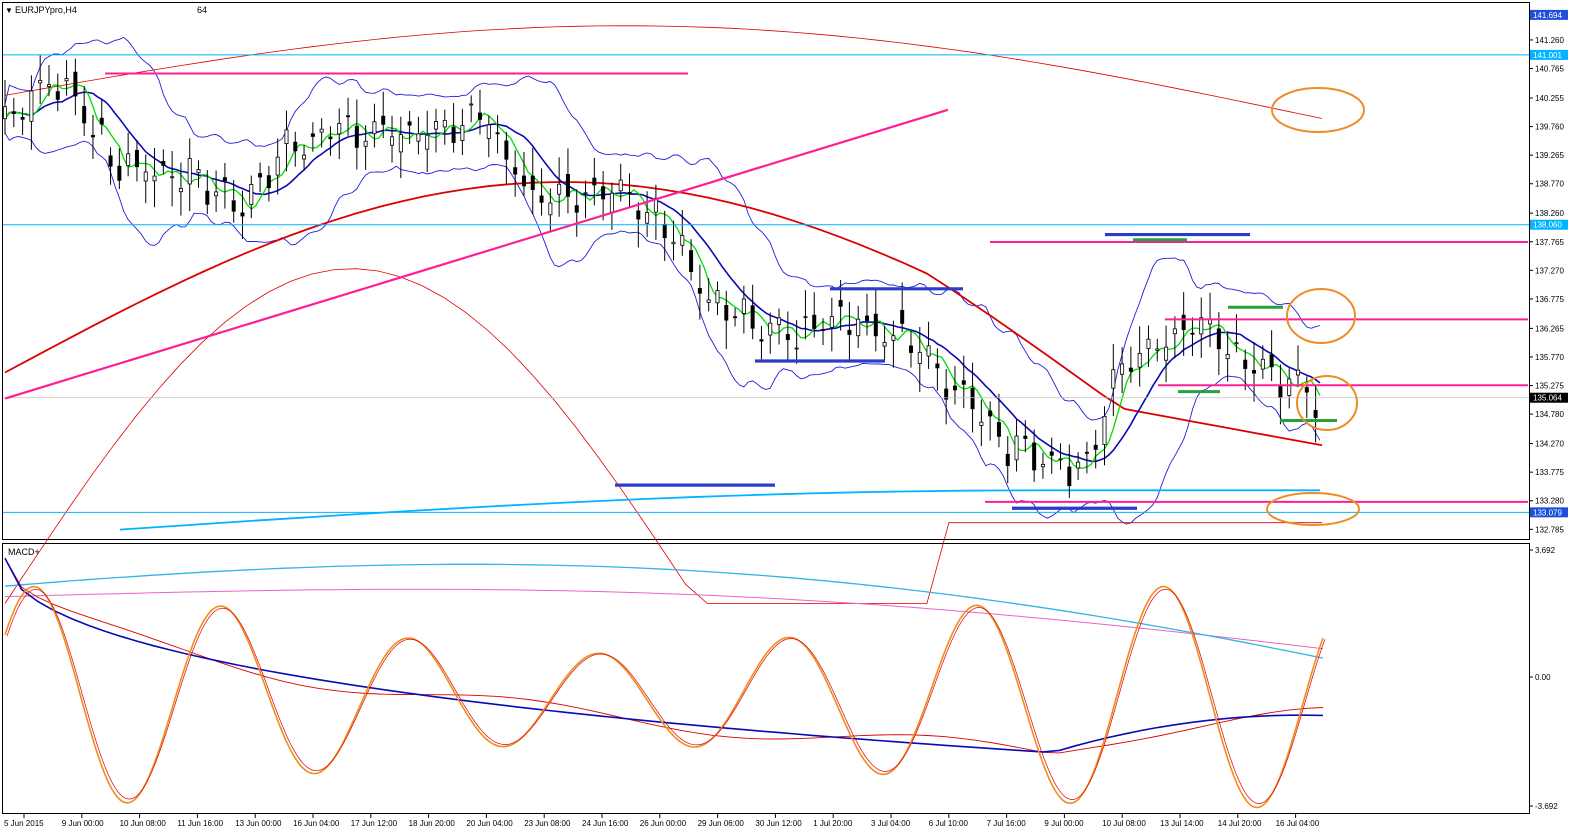 The height and width of the screenshot is (836, 1576). Describe the element at coordinates (1124, 823) in the screenshot. I see `time-tick-label: 10 Jul 08:00` at that location.